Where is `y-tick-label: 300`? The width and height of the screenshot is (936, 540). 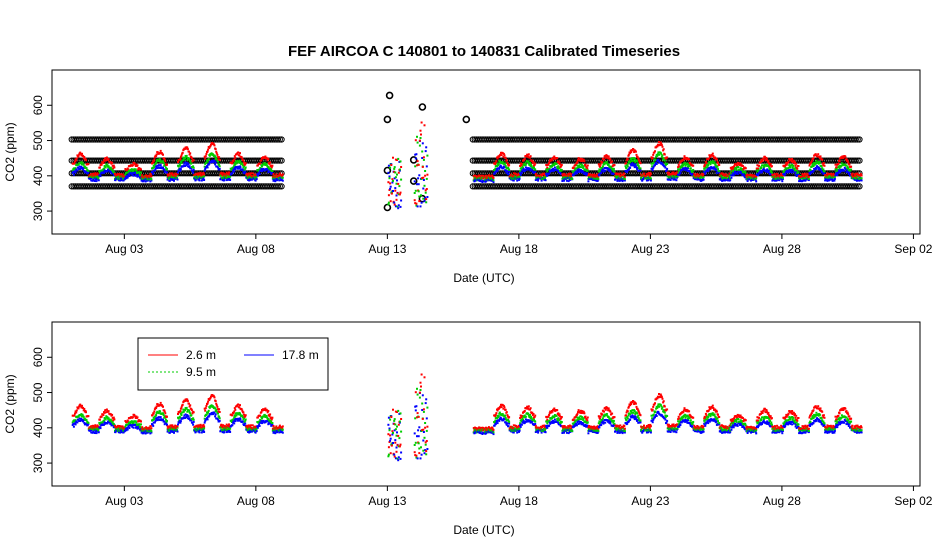
y-tick-label: 300 is located at coordinates (38, 211).